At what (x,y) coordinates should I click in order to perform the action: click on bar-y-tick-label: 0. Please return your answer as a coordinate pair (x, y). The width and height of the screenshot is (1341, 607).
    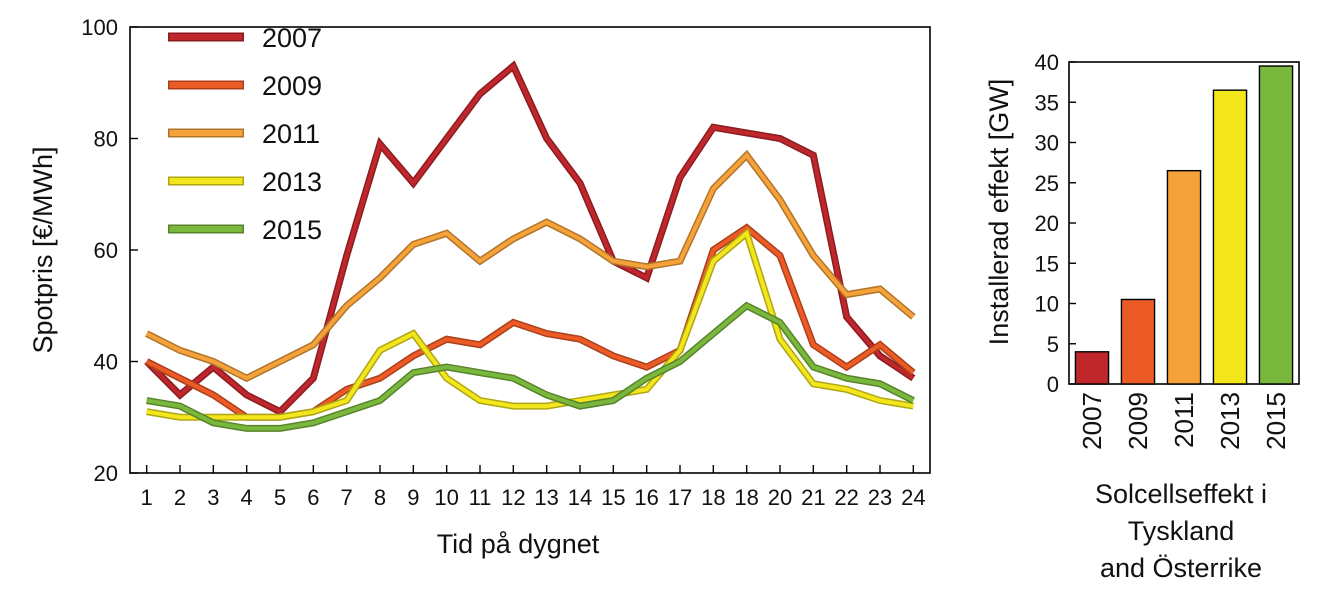
    Looking at the image, I should click on (1053, 384).